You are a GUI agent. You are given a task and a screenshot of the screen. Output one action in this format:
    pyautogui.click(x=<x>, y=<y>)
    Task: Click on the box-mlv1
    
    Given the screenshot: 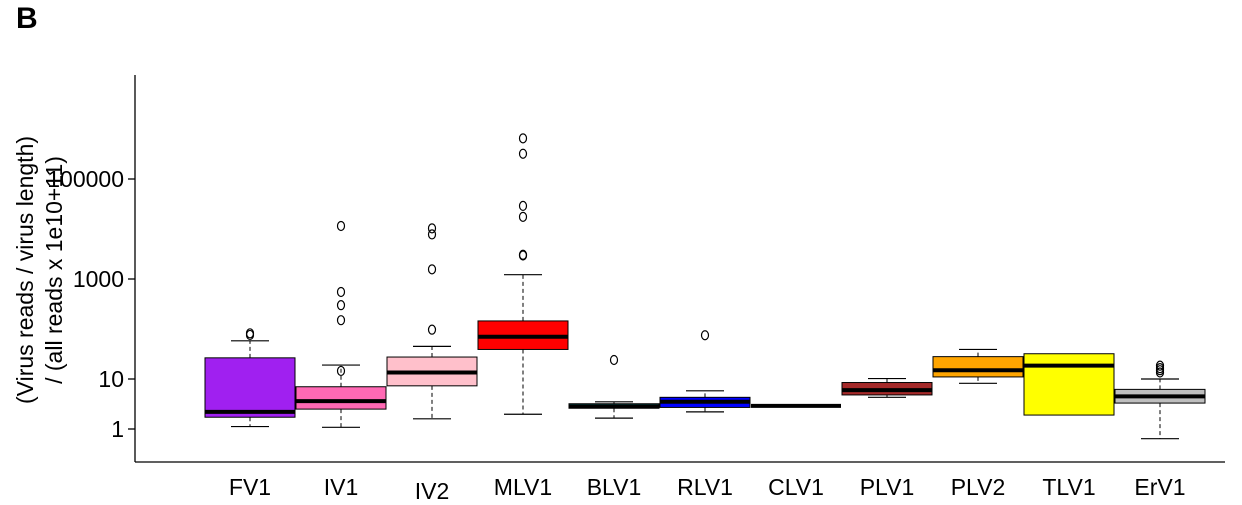 What is the action you would take?
    pyautogui.click(x=523, y=274)
    